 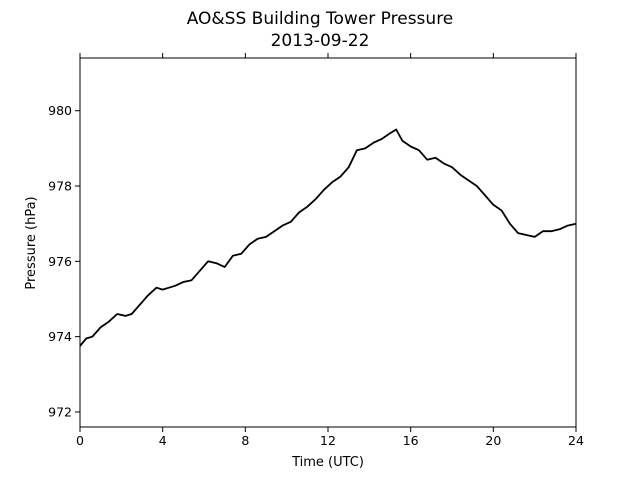 What do you see at coordinates (493, 440) in the screenshot?
I see `x-tick-label: 20` at bounding box center [493, 440].